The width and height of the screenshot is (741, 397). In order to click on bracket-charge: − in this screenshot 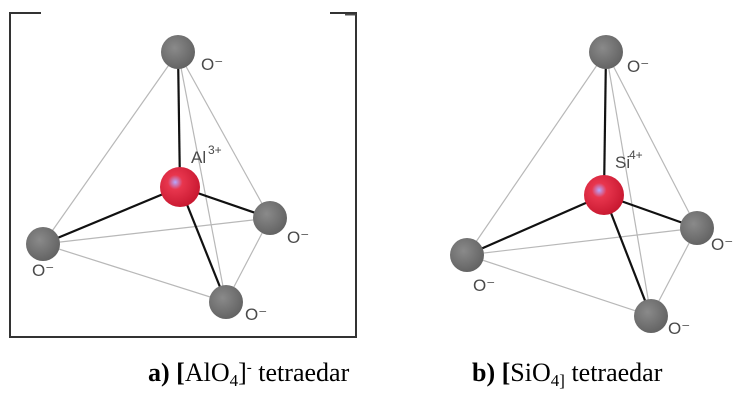, I will do `click(350, 14)`.